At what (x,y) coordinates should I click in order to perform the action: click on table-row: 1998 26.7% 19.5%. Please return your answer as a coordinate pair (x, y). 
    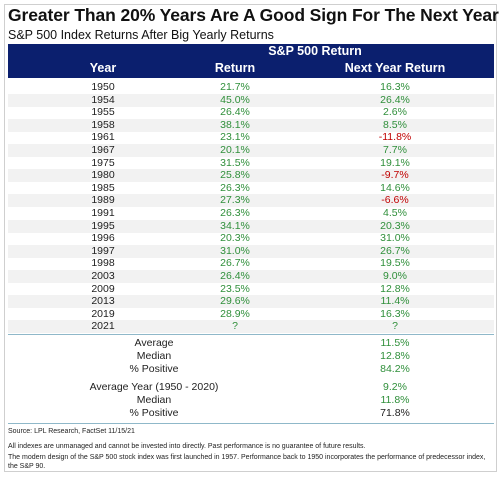
    Looking at the image, I should click on (251, 263).